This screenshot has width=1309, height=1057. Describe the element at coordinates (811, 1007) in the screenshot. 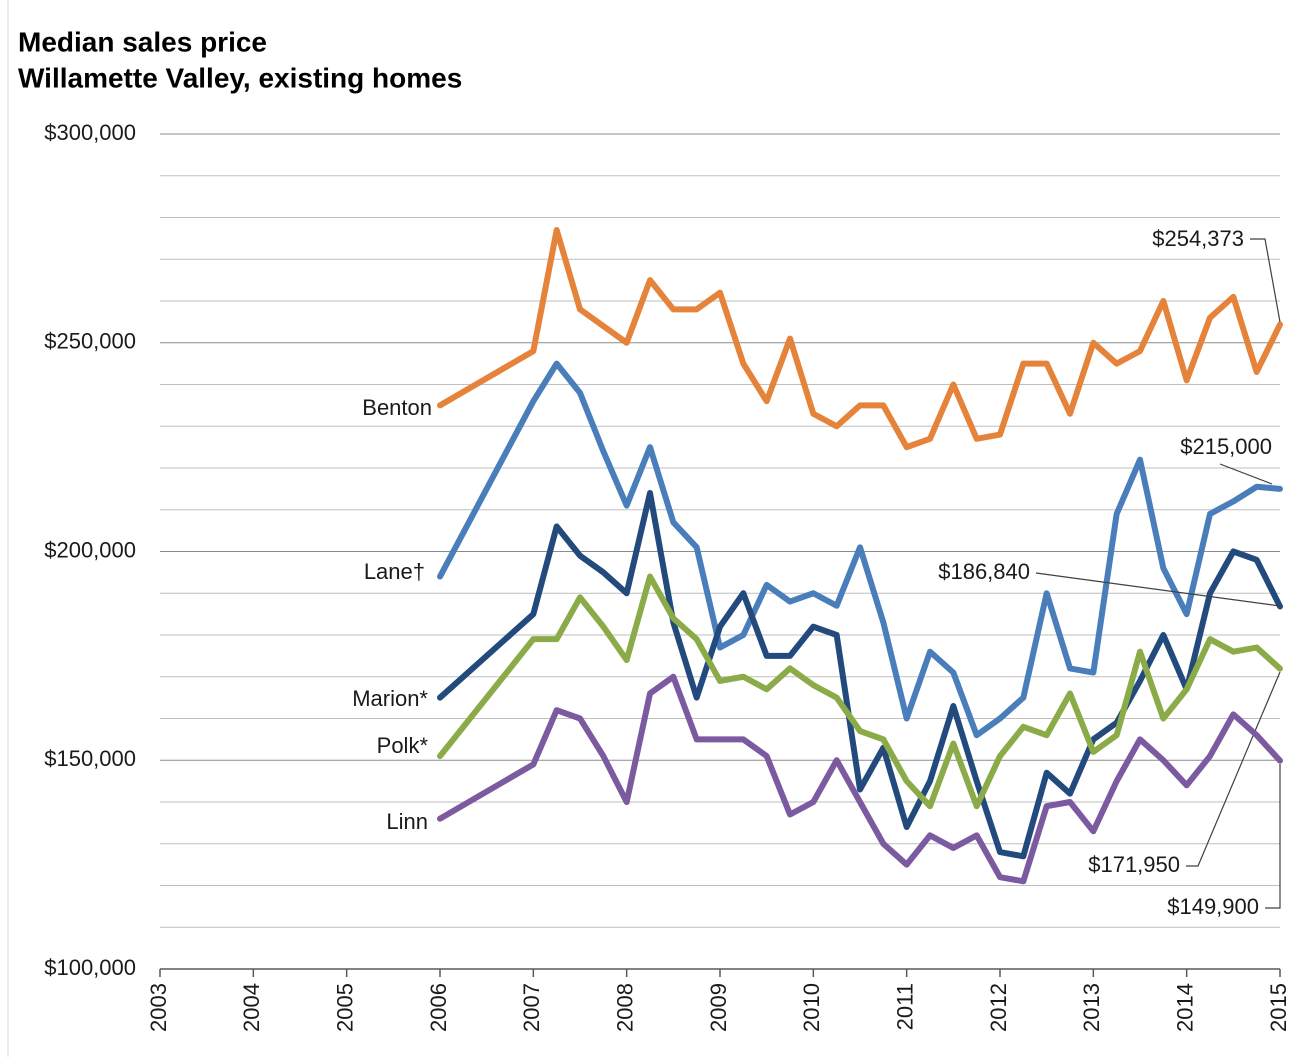

I see `x-tick-label: 2010` at that location.